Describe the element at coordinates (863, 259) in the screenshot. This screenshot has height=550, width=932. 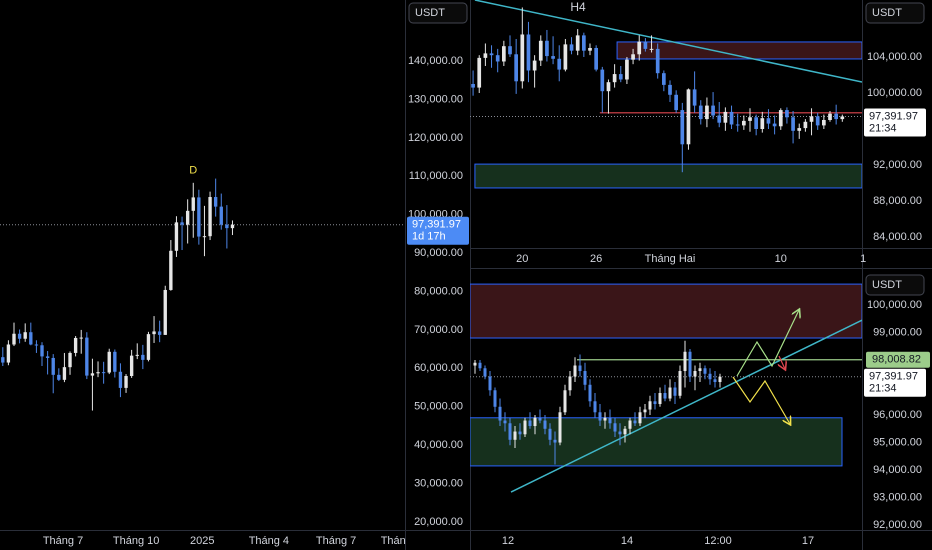
I see `x-tick-label: 1` at that location.